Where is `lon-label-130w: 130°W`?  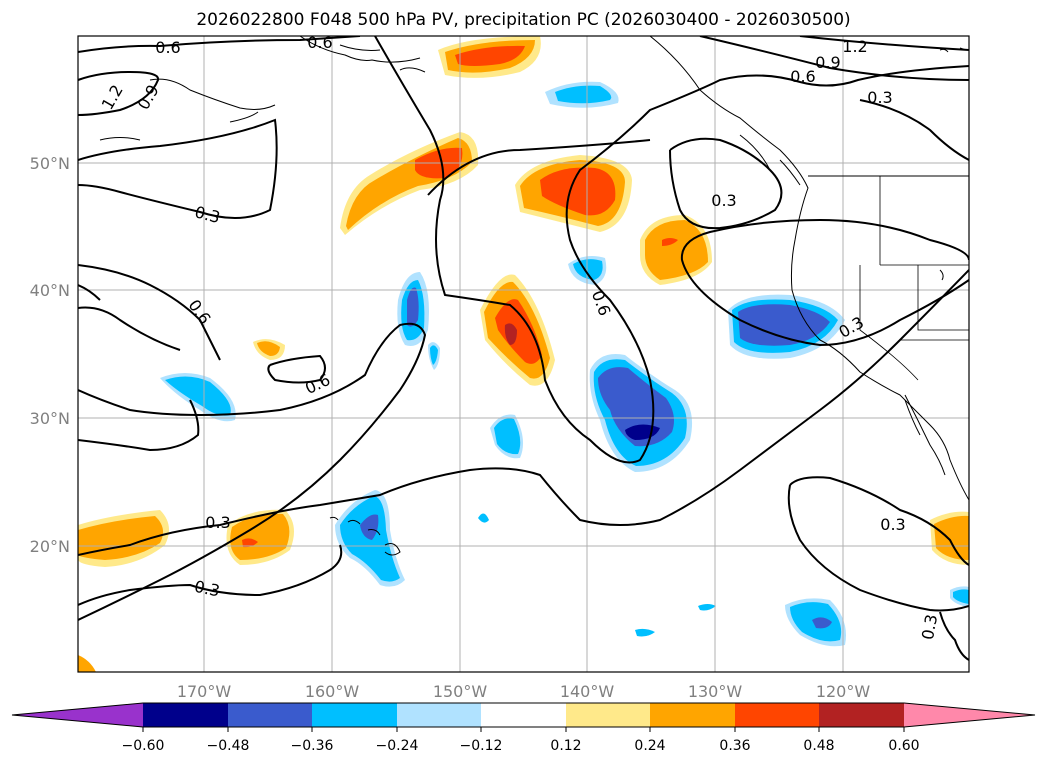 lon-label-130w: 130°W is located at coordinates (715, 691).